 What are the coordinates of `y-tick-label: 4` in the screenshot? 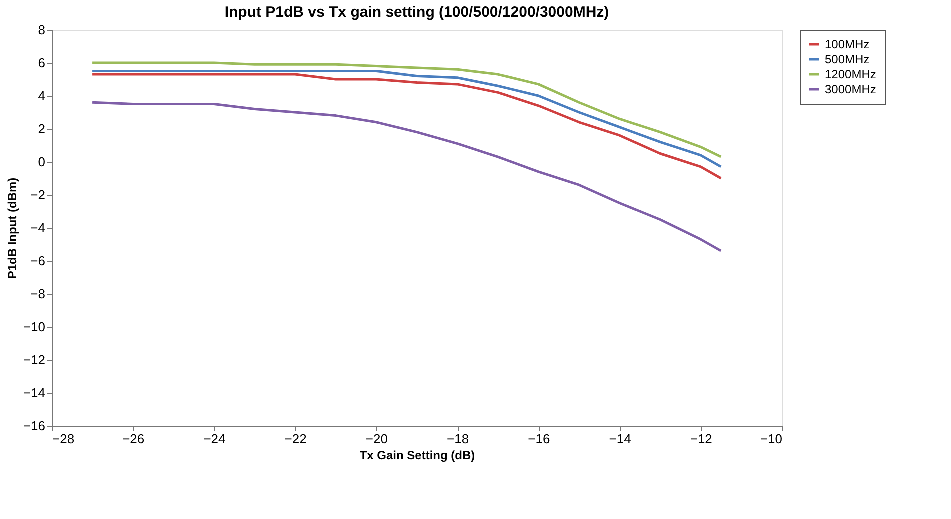 It's located at (42, 96).